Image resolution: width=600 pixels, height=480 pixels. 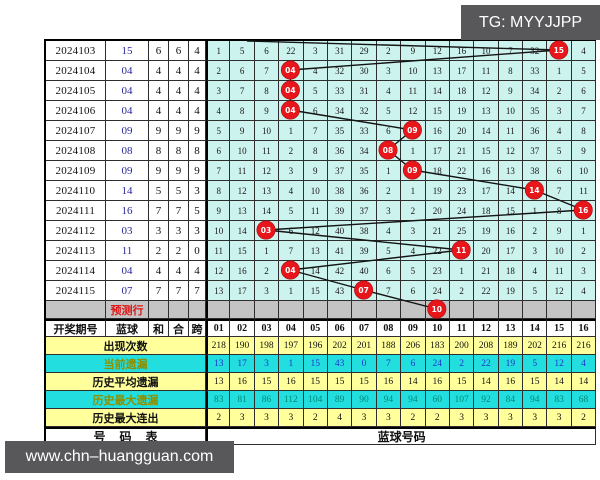 What do you see at coordinates (340, 271) in the screenshot?
I see `ball-omission-cell: 42` at bounding box center [340, 271].